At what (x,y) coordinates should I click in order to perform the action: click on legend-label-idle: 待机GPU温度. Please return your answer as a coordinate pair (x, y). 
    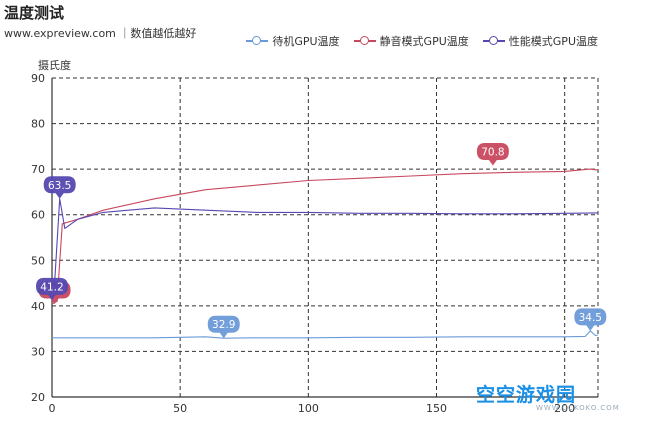
    Looking at the image, I should click on (306, 41).